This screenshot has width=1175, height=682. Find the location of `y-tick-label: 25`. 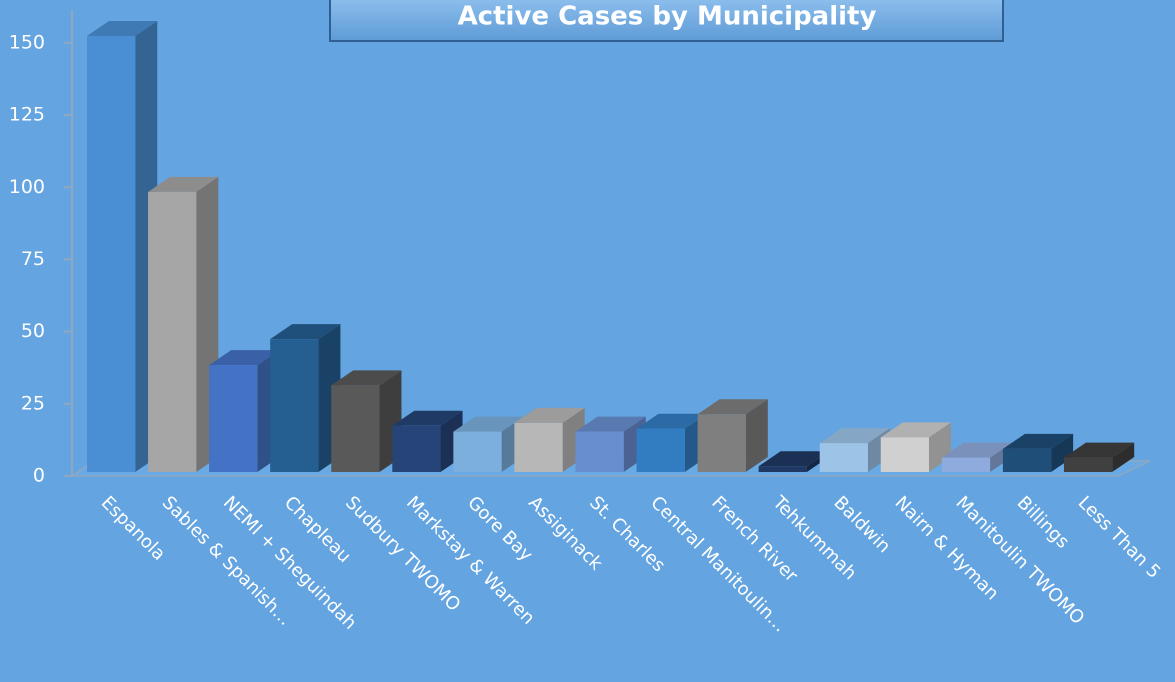

y-tick-label: 25 is located at coordinates (33, 403).